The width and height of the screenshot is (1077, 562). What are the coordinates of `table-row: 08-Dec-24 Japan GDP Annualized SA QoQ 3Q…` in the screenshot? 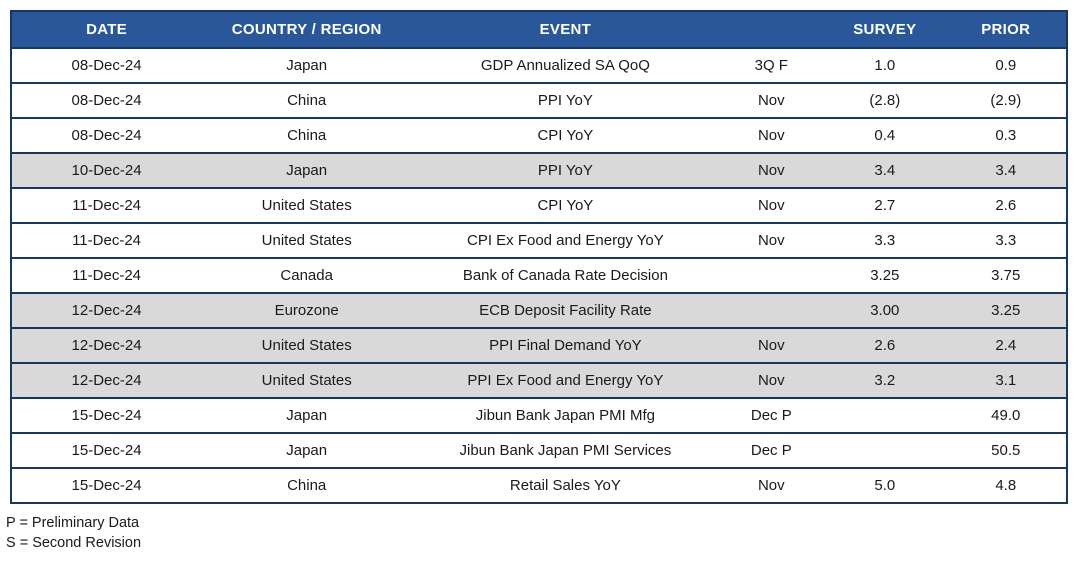 It's located at (539, 65).